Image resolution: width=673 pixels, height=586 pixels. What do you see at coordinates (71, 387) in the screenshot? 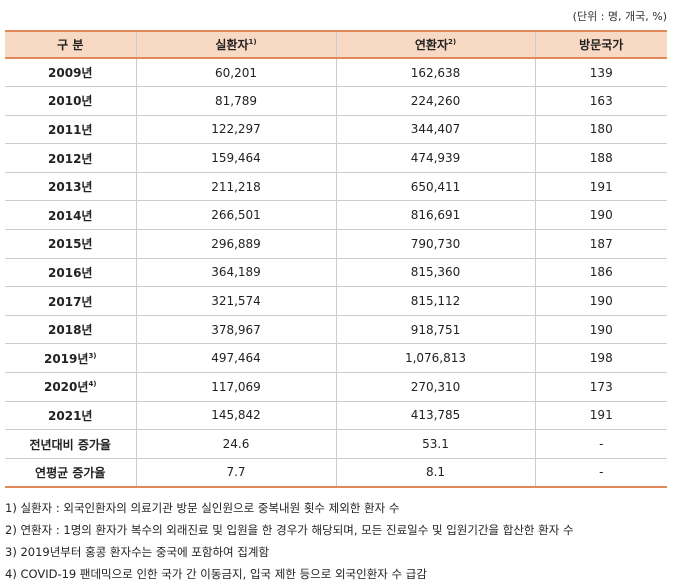
I see `row-label: 2020년4)` at bounding box center [71, 387].